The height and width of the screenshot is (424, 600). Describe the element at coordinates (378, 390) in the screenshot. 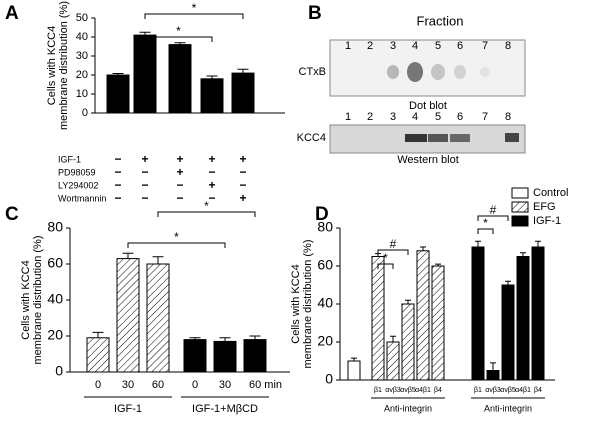

I see `x-tick-label: β1` at that location.